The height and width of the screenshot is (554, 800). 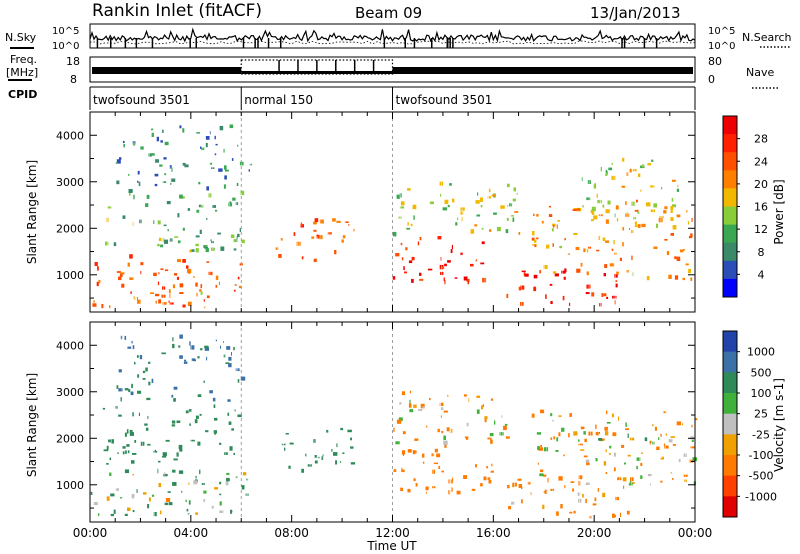 I want to click on velocity-colorbar-label: Velocity [m s-1], so click(x=779, y=425).